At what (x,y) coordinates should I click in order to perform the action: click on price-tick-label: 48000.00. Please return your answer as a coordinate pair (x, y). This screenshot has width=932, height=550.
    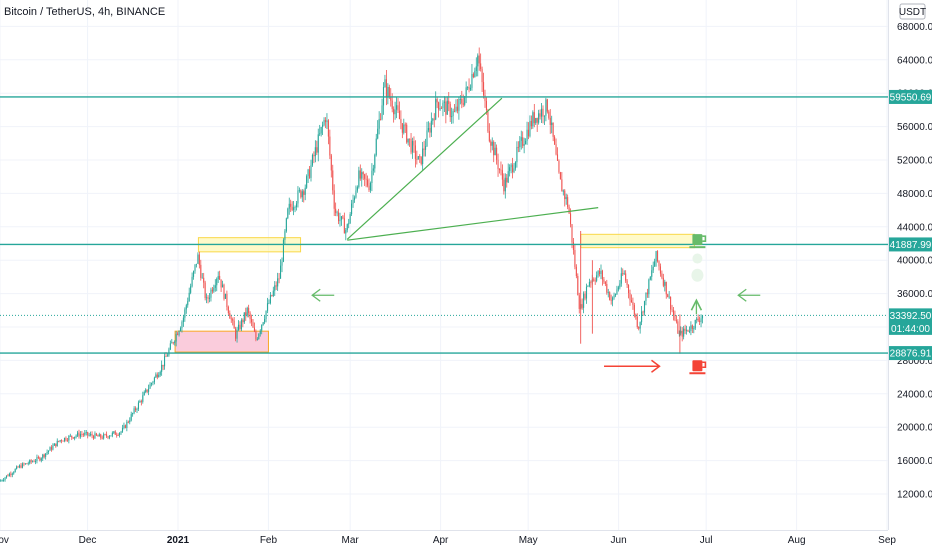
    Looking at the image, I should click on (914, 194).